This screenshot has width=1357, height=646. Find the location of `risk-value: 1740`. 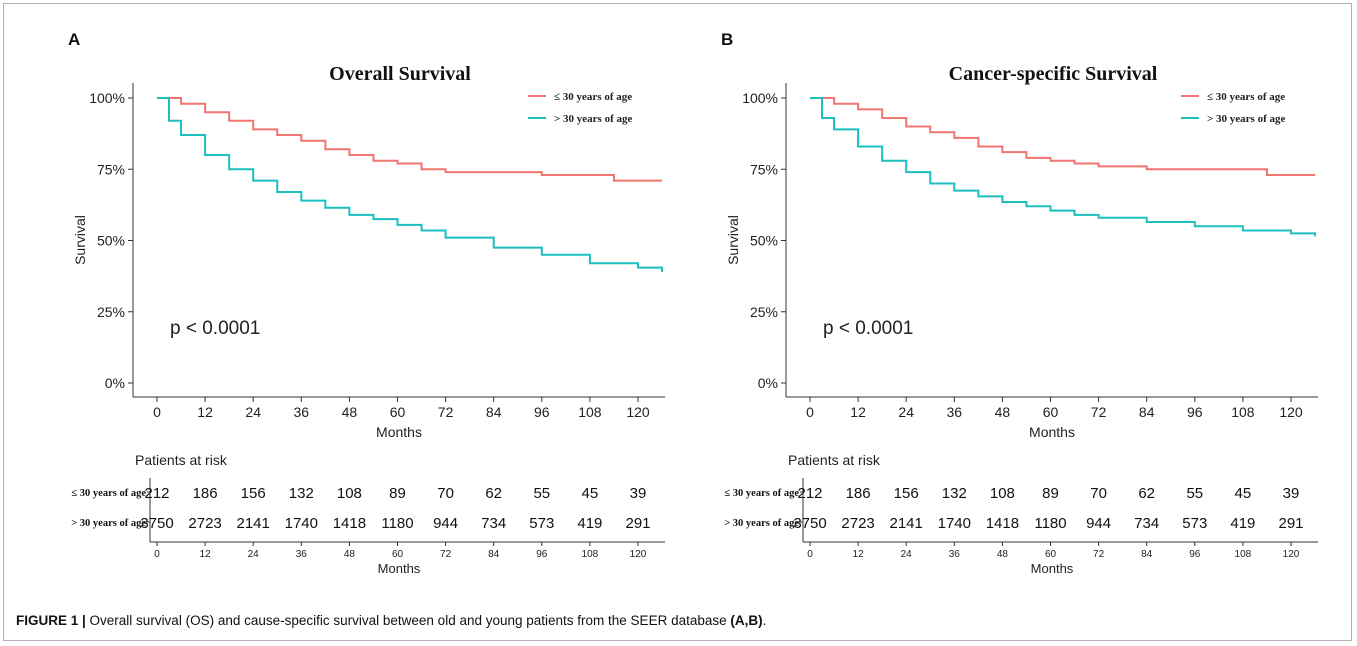

risk-value: 1740 is located at coordinates (301, 523).